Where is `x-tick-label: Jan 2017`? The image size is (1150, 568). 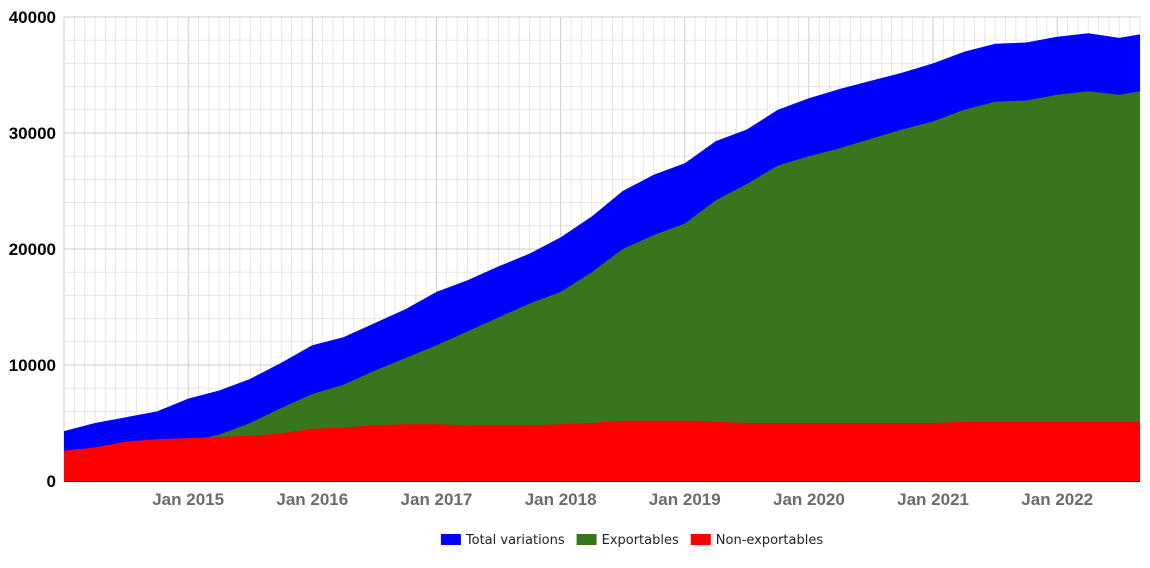 x-tick-label: Jan 2017 is located at coordinates (437, 499).